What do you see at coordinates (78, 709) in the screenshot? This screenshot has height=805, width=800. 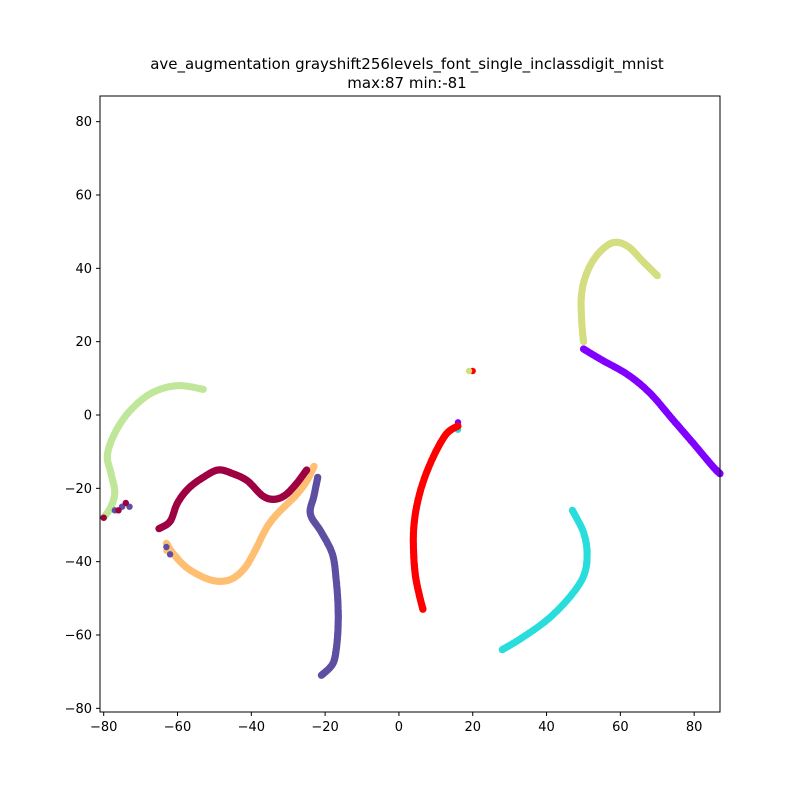 I see `y-tick-label: −80` at bounding box center [78, 709].